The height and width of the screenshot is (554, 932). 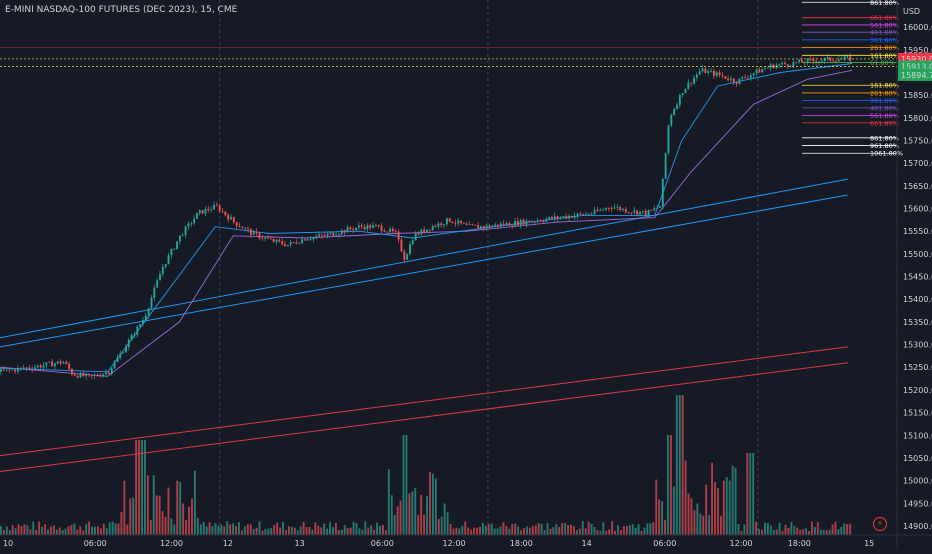 I want to click on fib-level-label: 1061.80%, so click(x=886, y=154).